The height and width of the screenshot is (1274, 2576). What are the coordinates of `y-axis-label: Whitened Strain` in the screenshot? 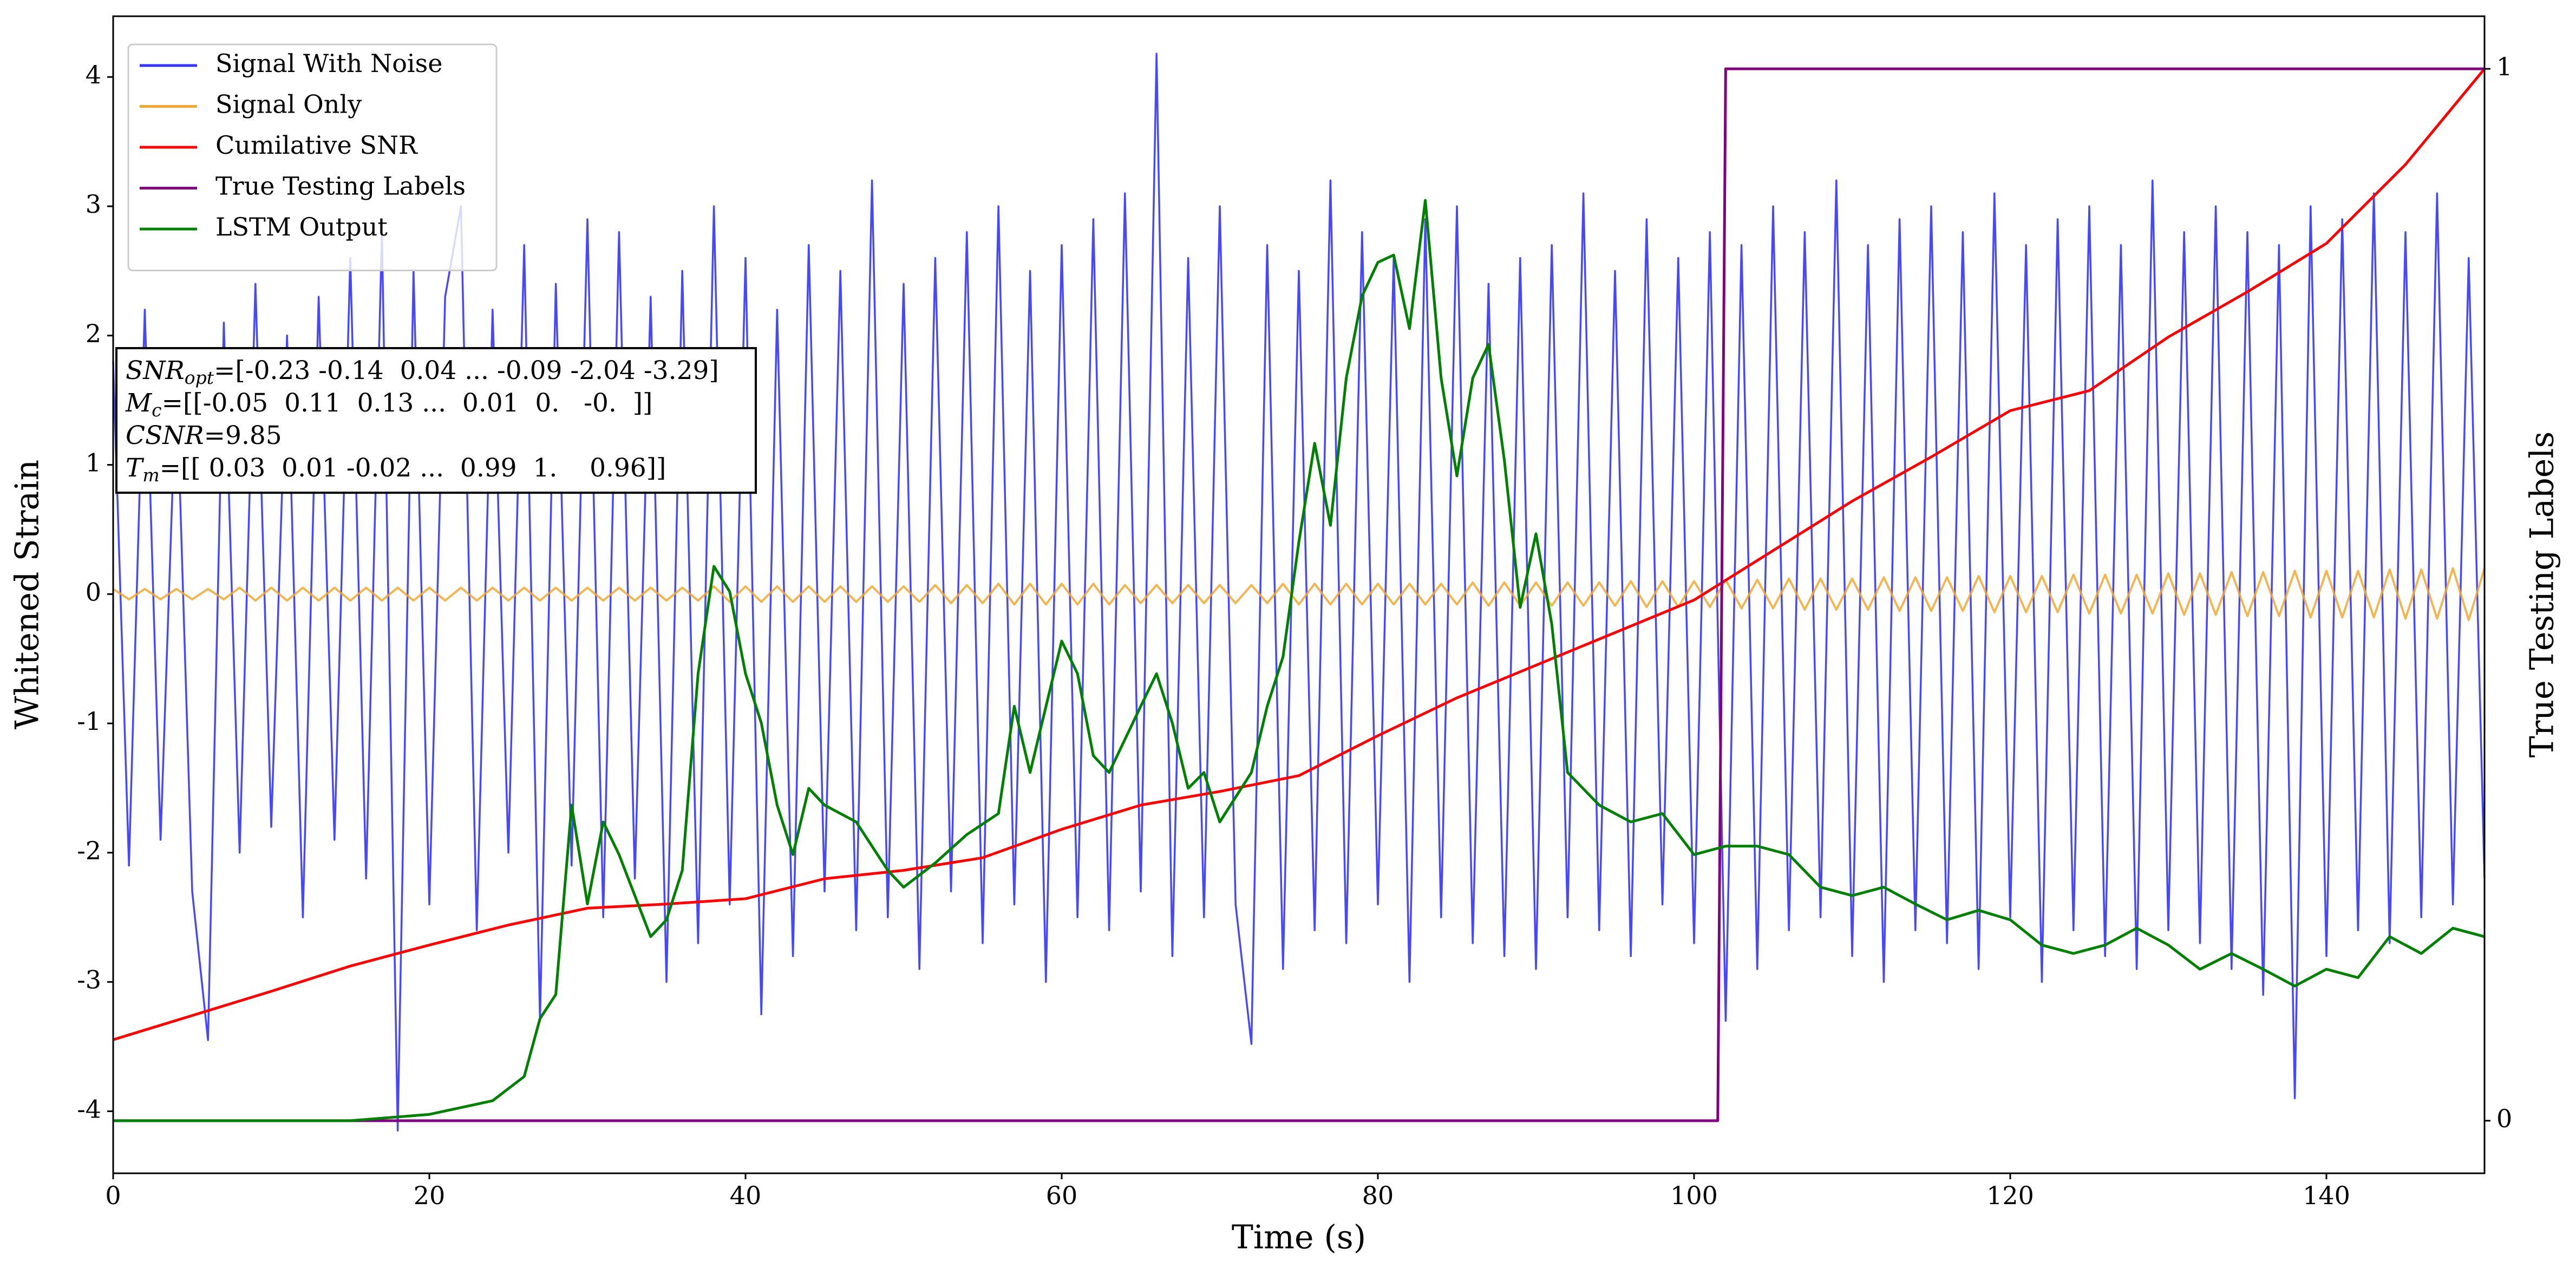 It's located at (28, 594).